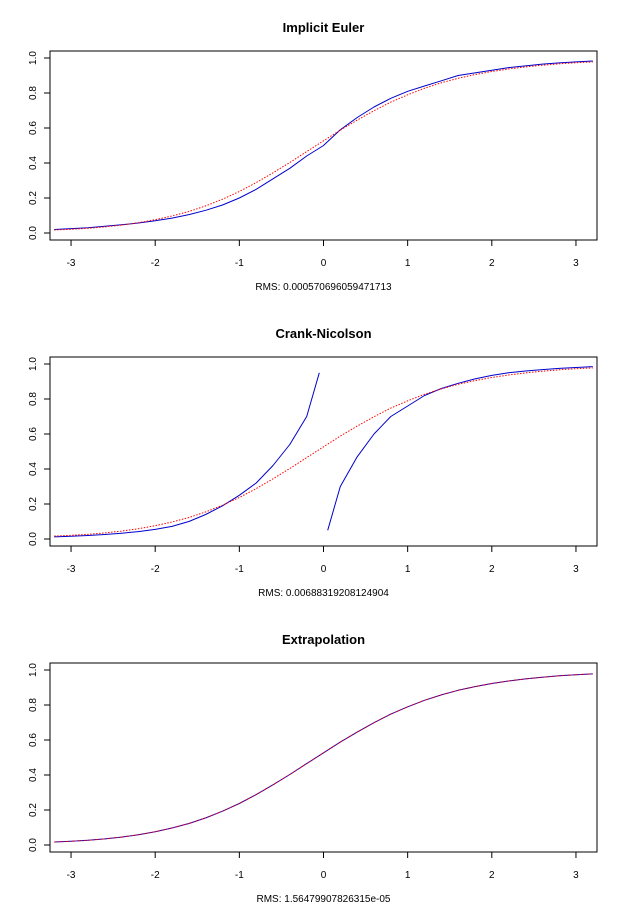 The image size is (624, 923). What do you see at coordinates (323, 287) in the screenshot?
I see `x-axis-label: RMS: 0.000570696059471713` at bounding box center [323, 287].